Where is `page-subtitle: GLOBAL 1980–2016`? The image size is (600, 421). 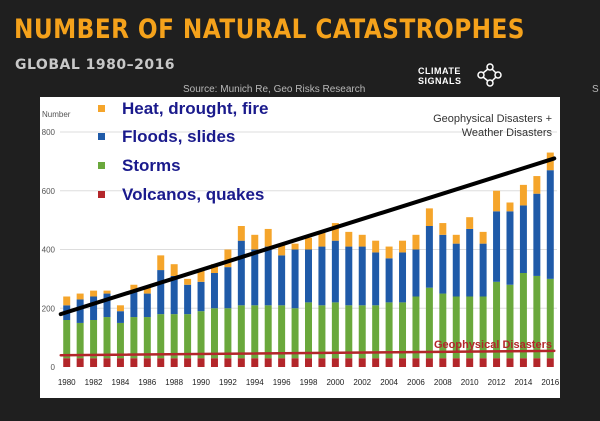 page-subtitle: GLOBAL 1980–2016 is located at coordinates (95, 65).